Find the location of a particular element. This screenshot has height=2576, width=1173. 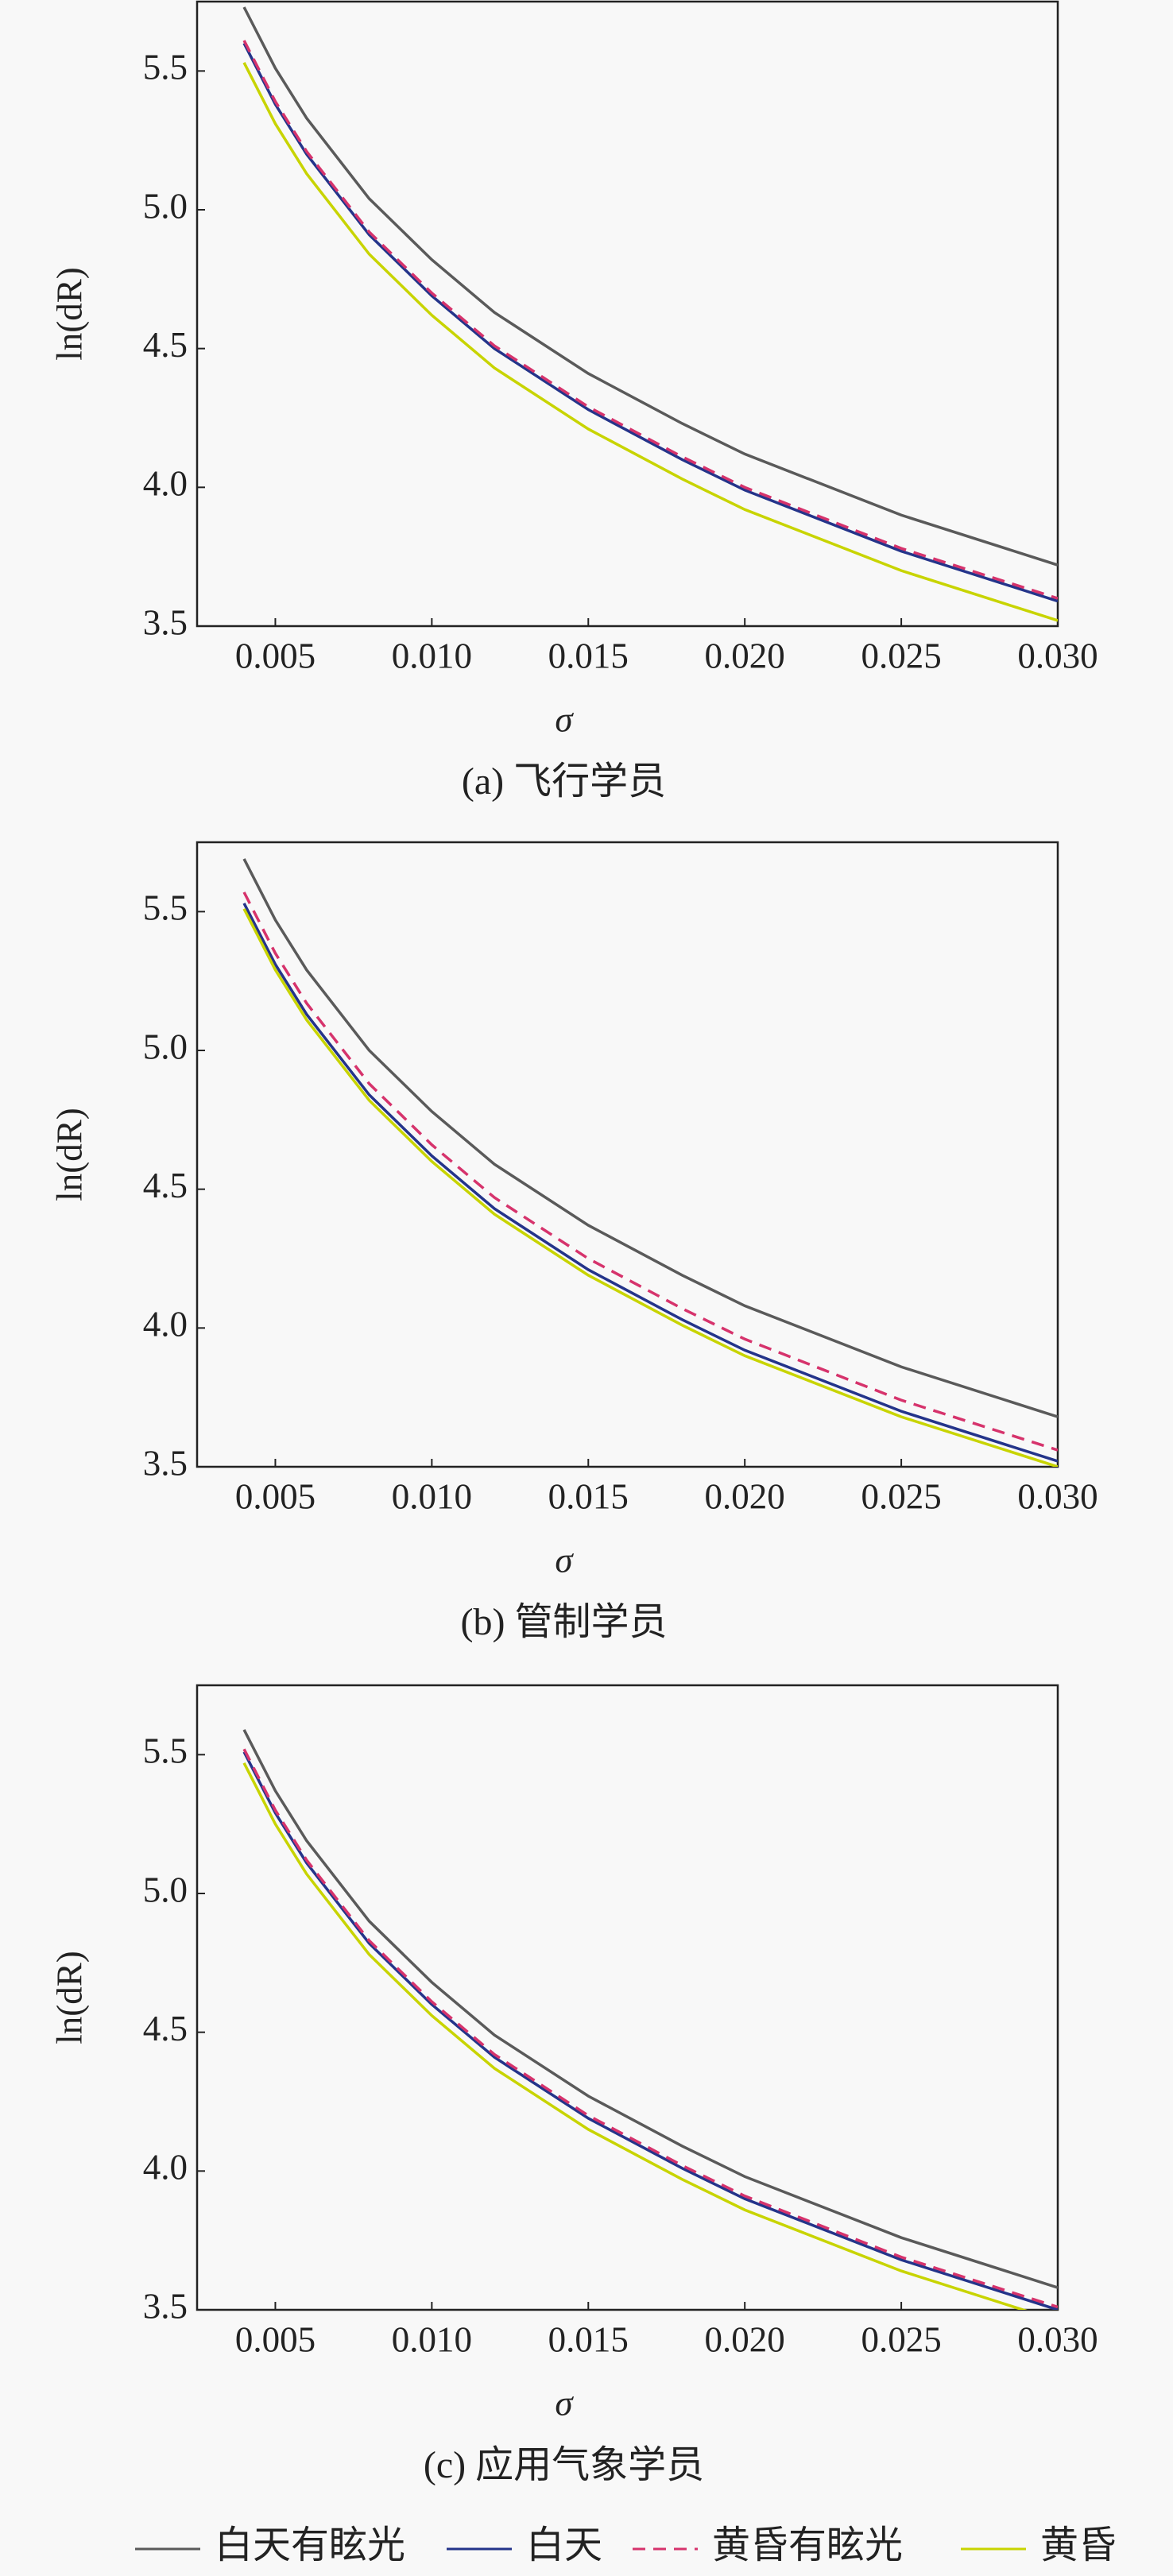

caption: (a) 飞行学员 is located at coordinates (564, 781).